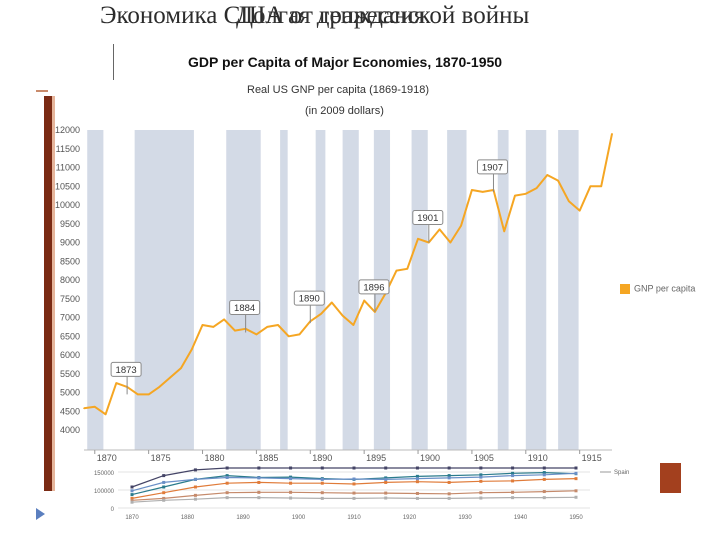 The image size is (720, 540). What do you see at coordinates (126, 370) in the screenshot?
I see `annotation-label: 1873` at bounding box center [126, 370].